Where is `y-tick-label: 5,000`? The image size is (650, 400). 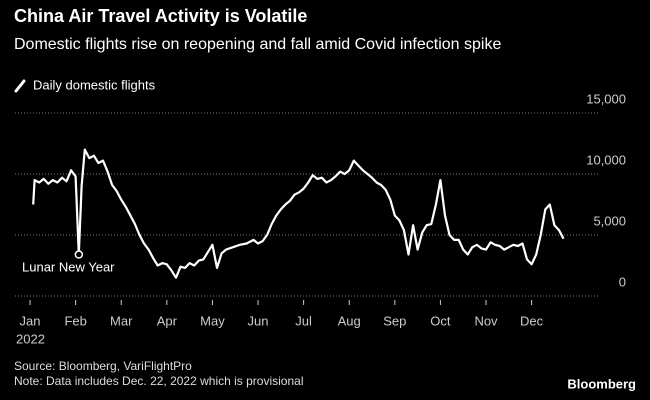 y-tick-label: 5,000 is located at coordinates (609, 220).